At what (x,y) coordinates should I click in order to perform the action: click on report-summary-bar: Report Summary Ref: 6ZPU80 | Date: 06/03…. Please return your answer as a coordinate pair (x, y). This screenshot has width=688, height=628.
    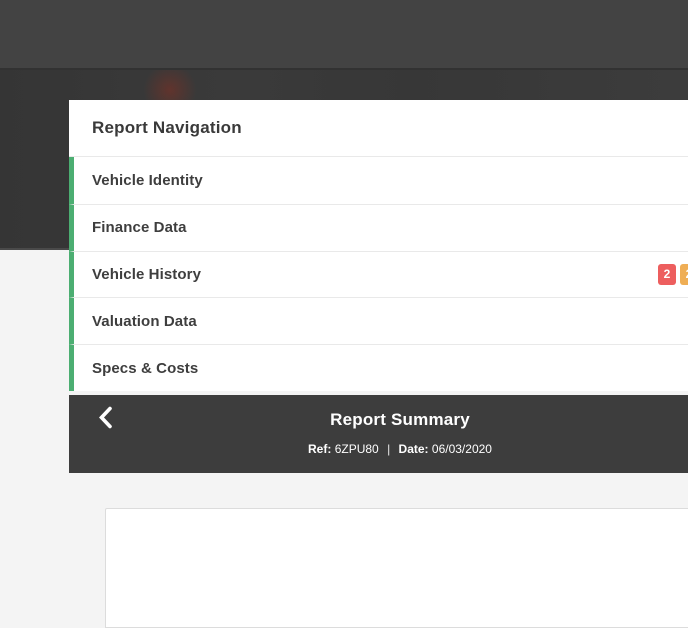
    Looking at the image, I should click on (378, 434).